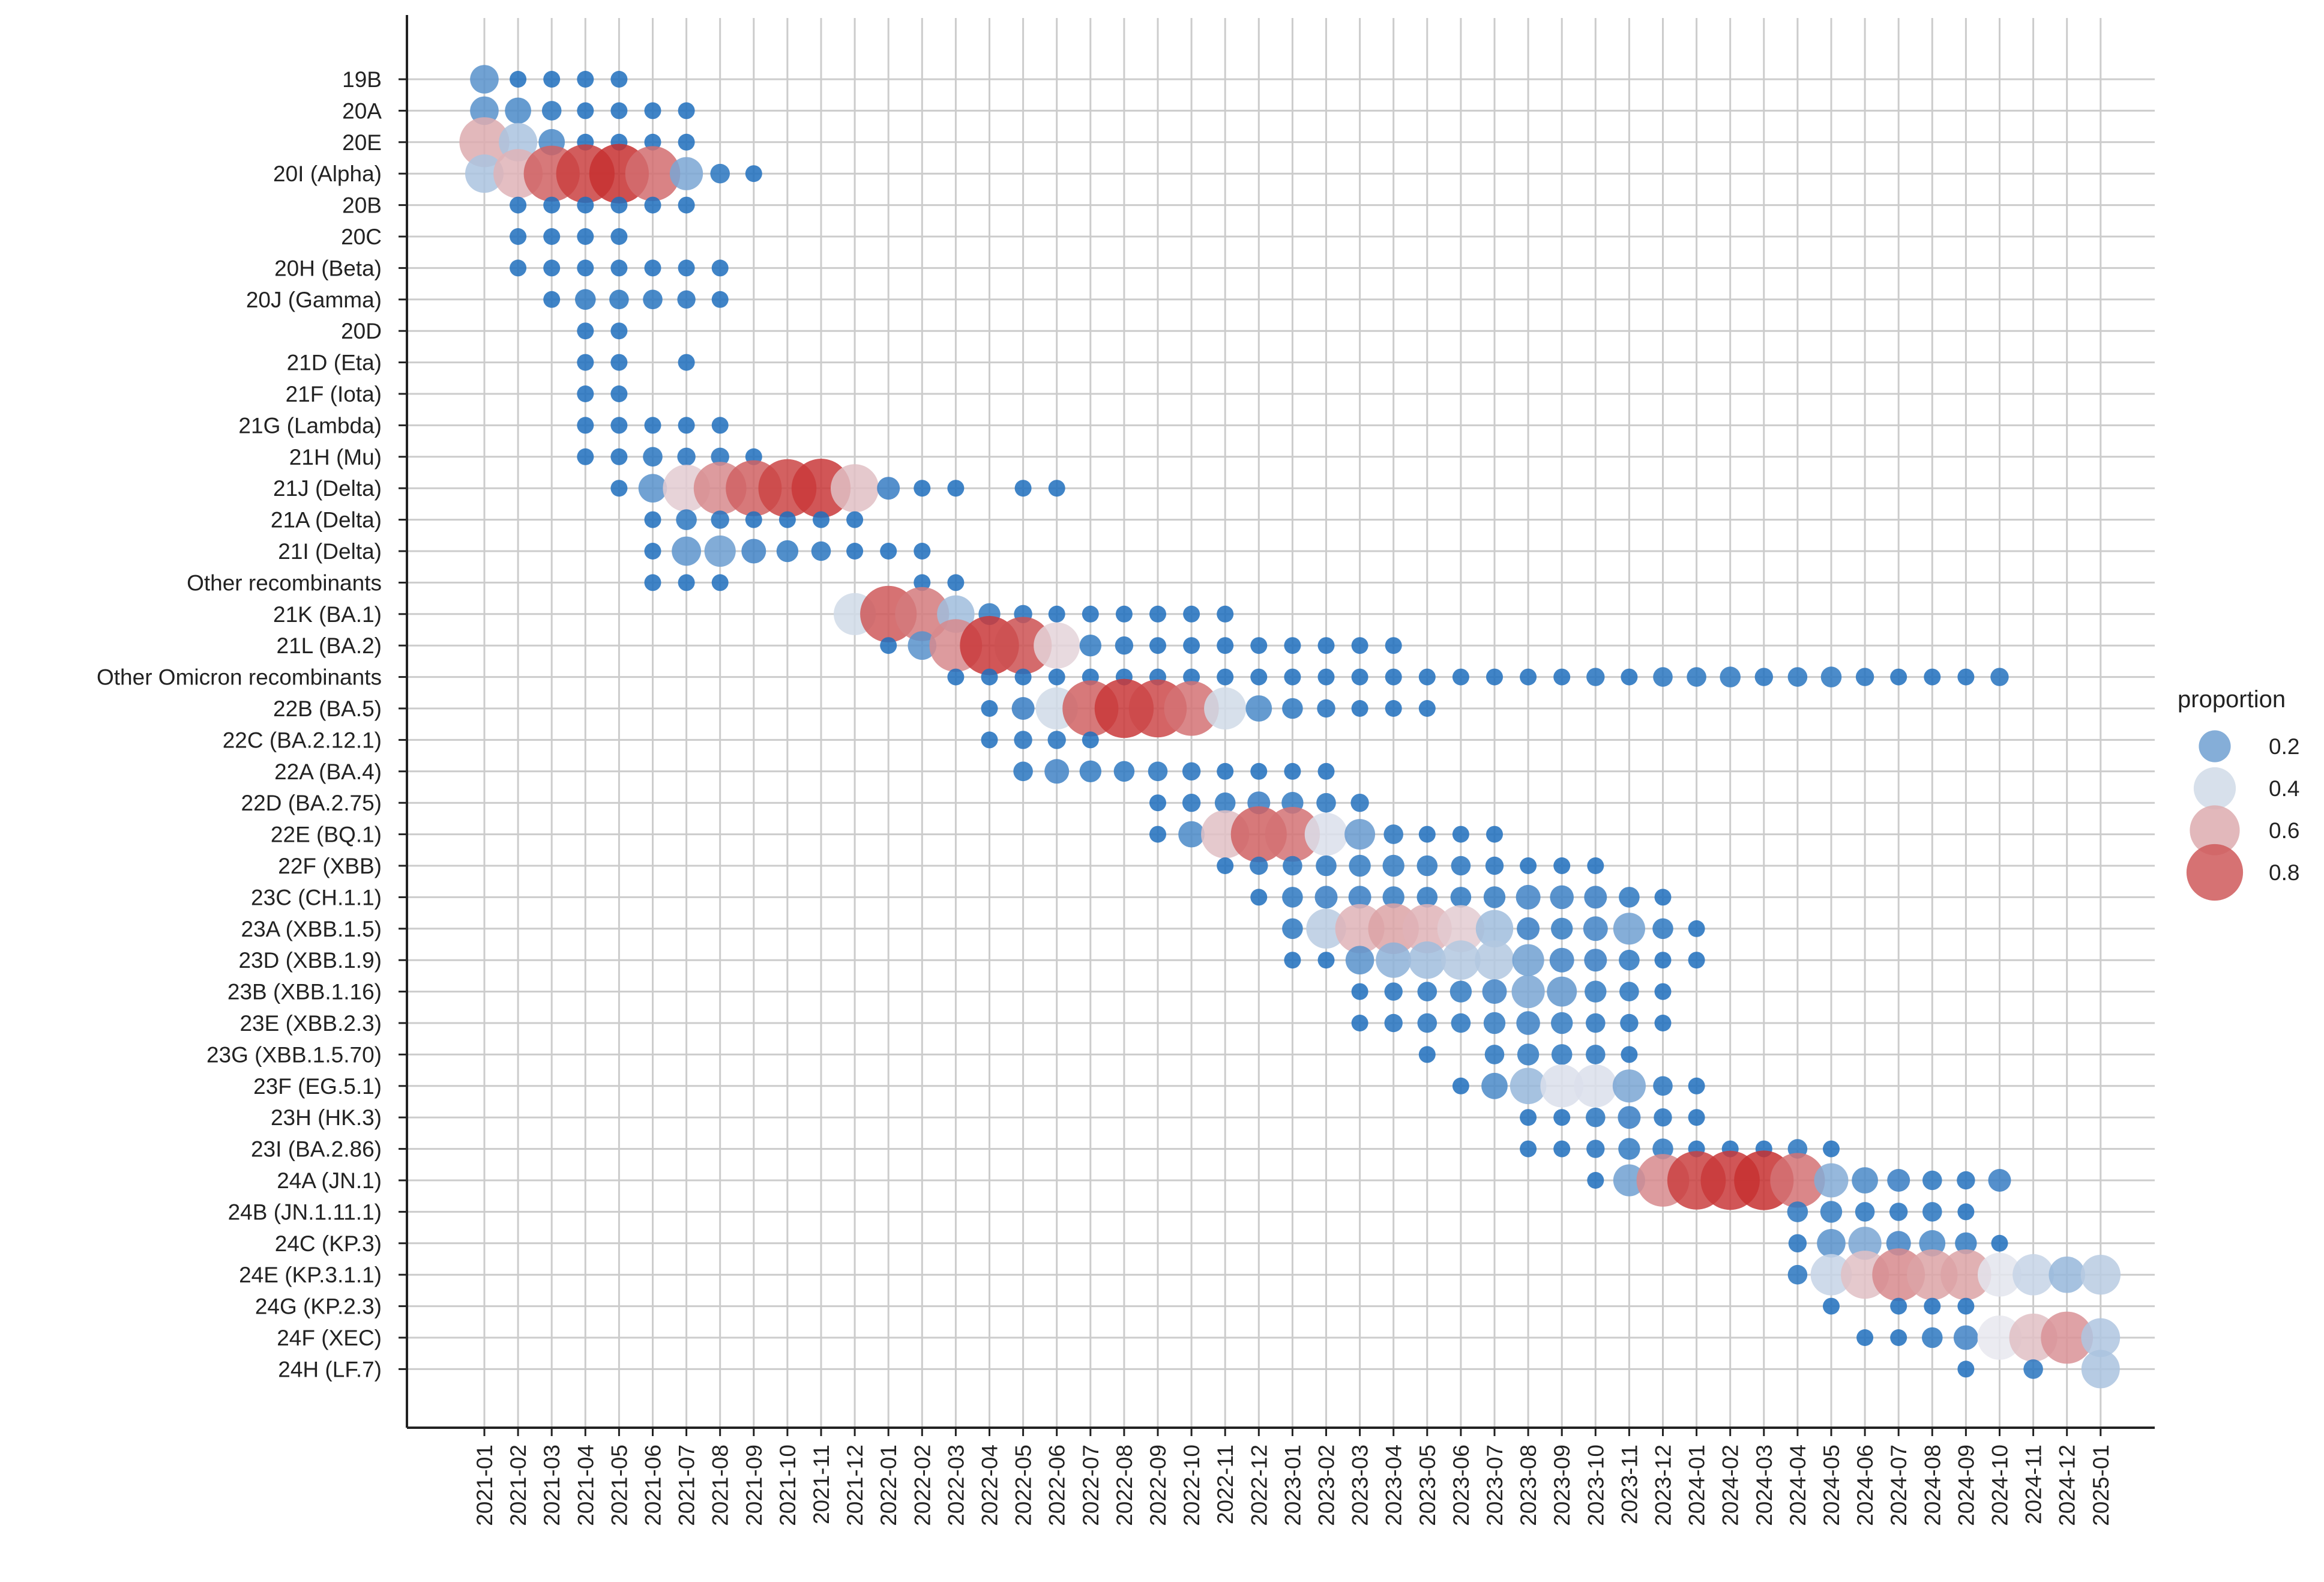 This screenshot has height=1582, width=2324. I want to click on x-tick-label: 2023-02, so click(1326, 1485).